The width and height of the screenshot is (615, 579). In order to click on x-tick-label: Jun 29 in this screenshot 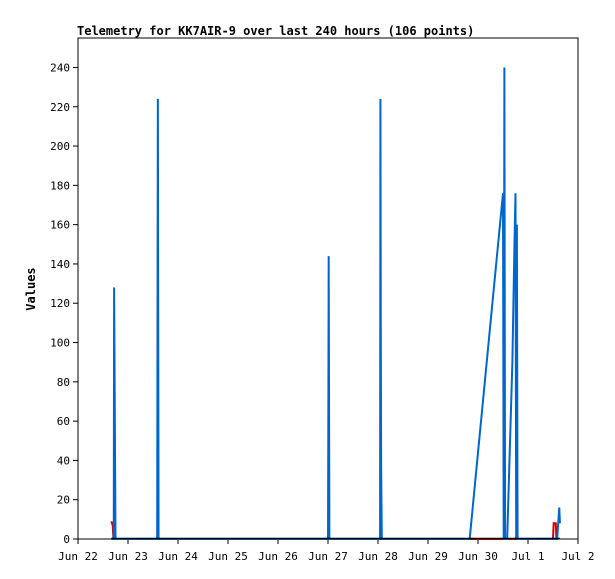, I will do `click(428, 556)`.